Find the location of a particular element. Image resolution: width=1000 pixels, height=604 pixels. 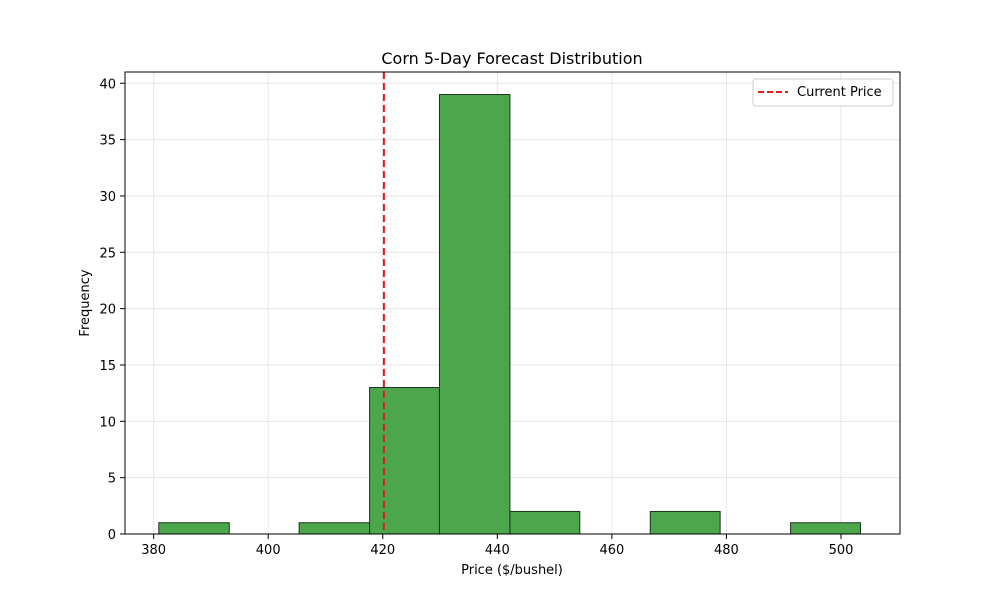

legend: Current Price is located at coordinates (823, 92).